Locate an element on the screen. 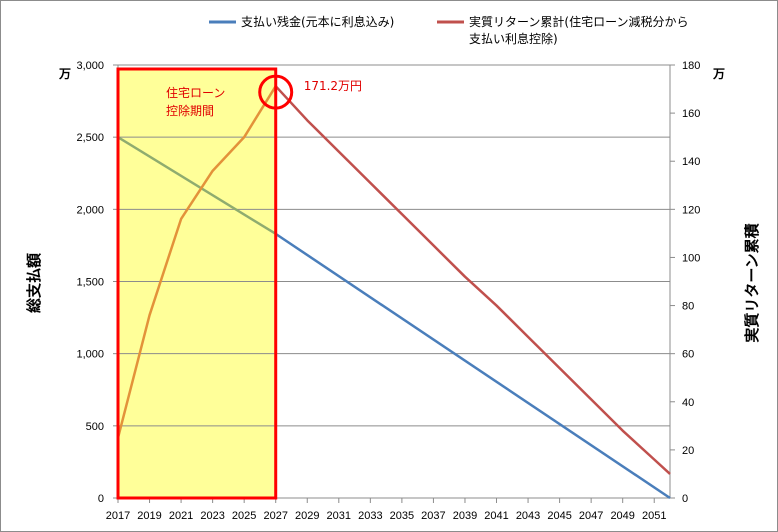  right-tick-label: 60 is located at coordinates (688, 355).